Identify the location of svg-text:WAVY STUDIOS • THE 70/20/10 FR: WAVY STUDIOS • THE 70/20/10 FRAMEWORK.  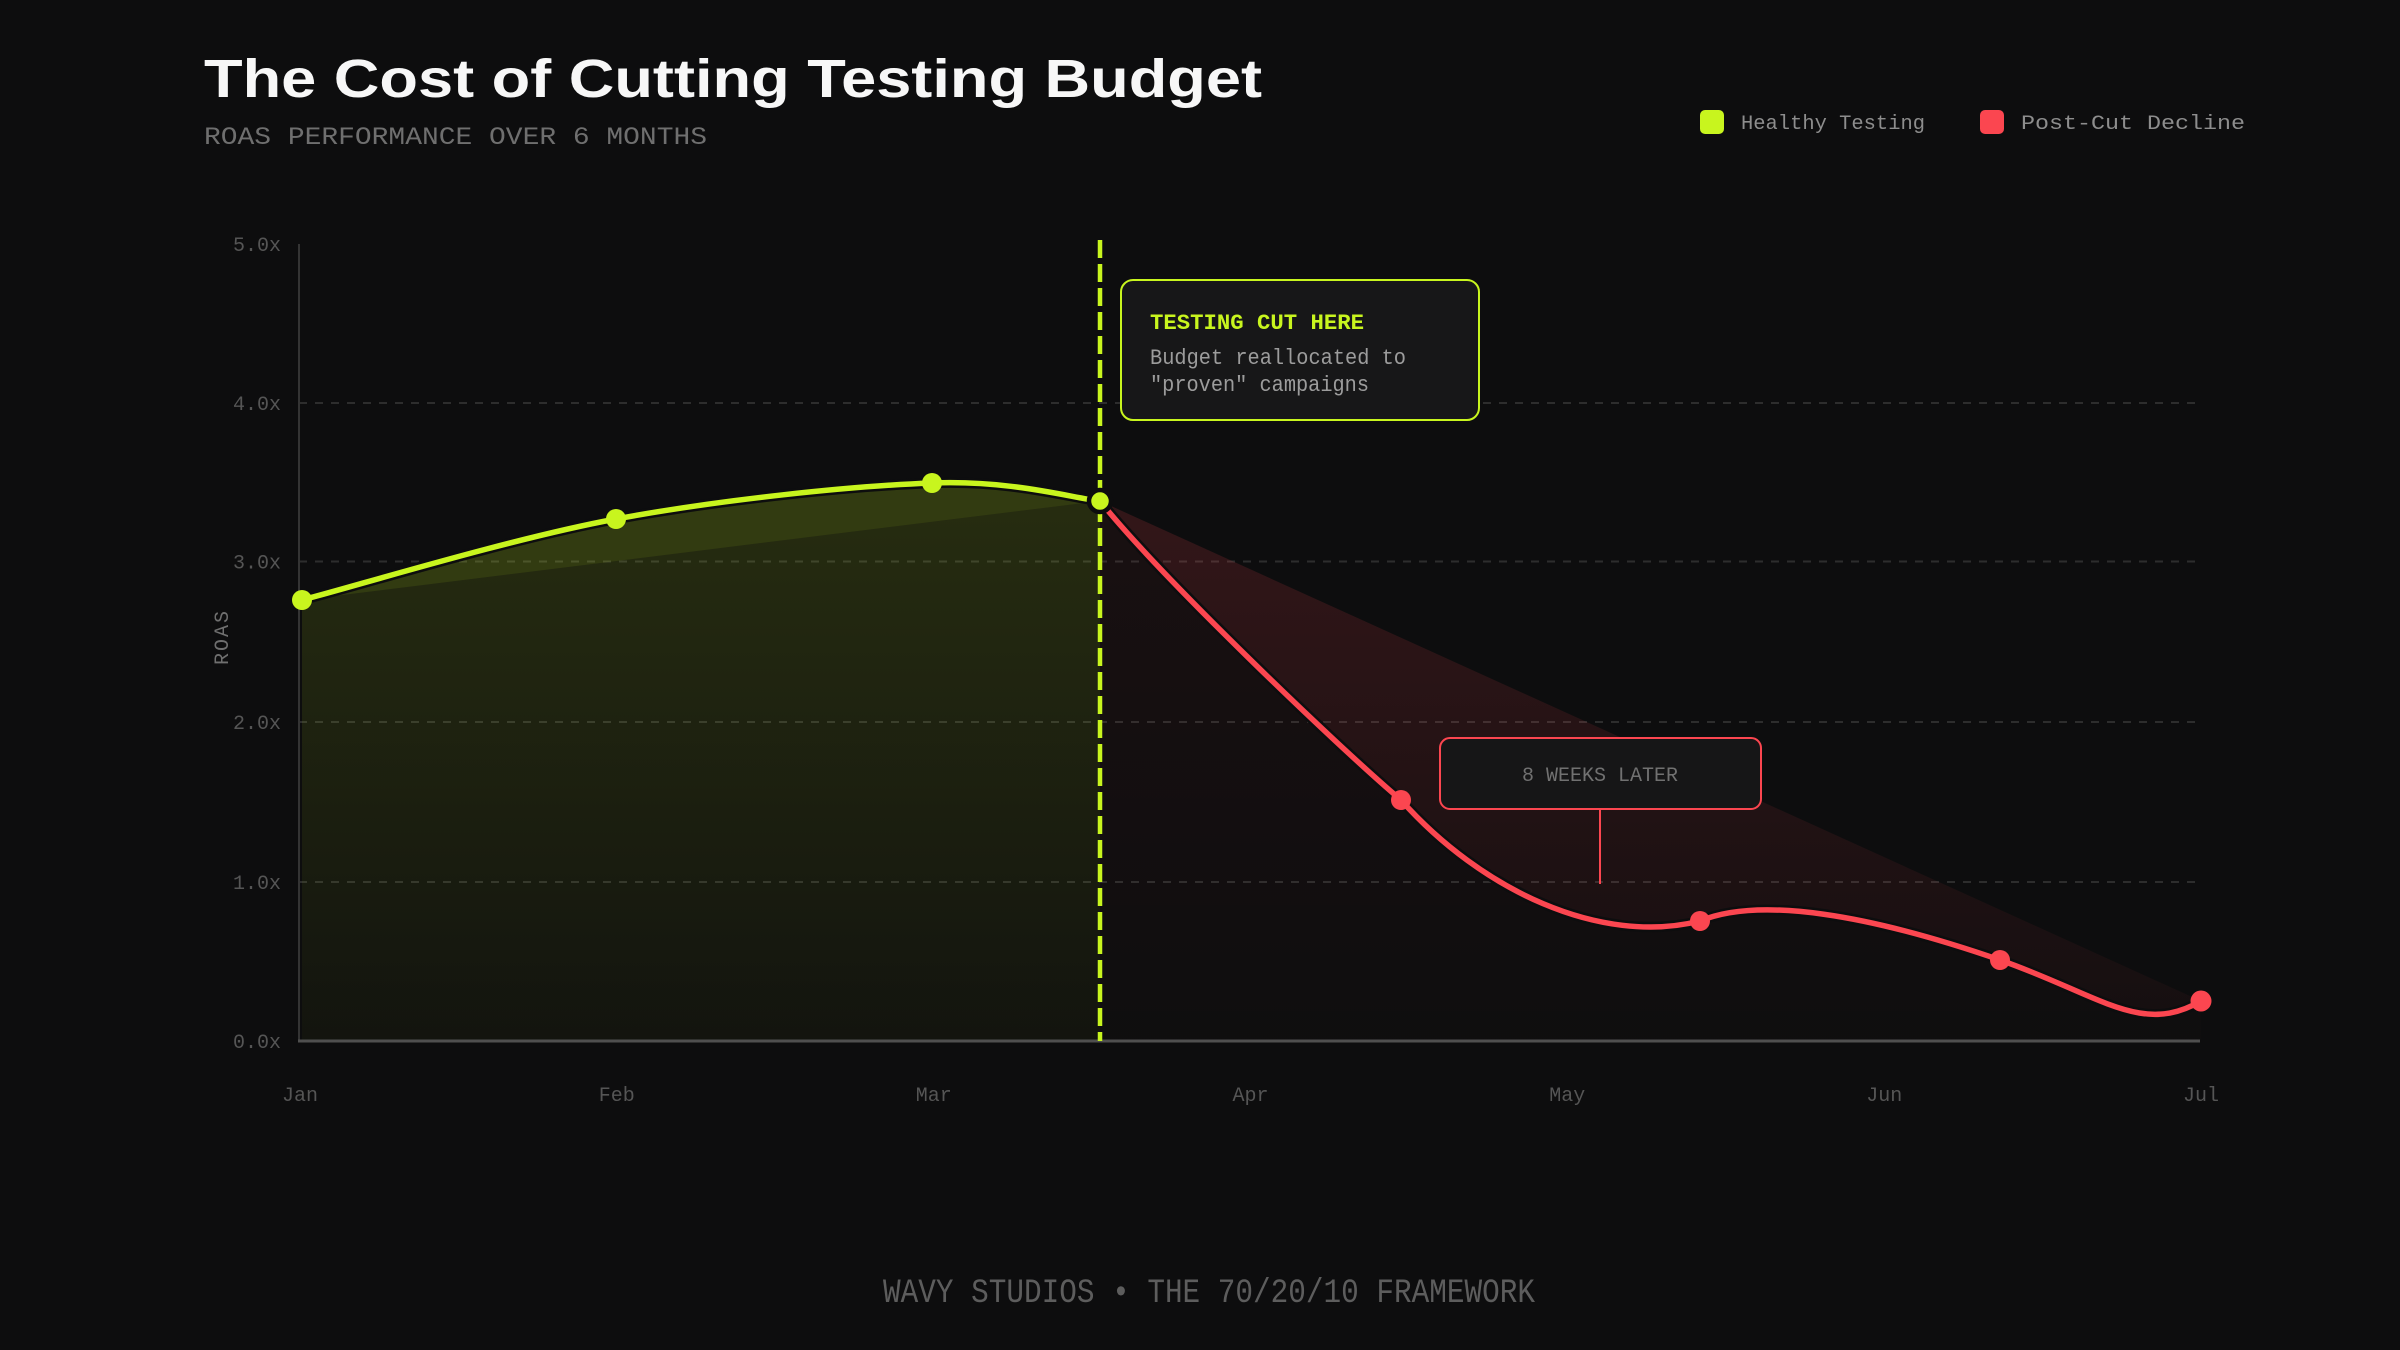
(1209, 1294).